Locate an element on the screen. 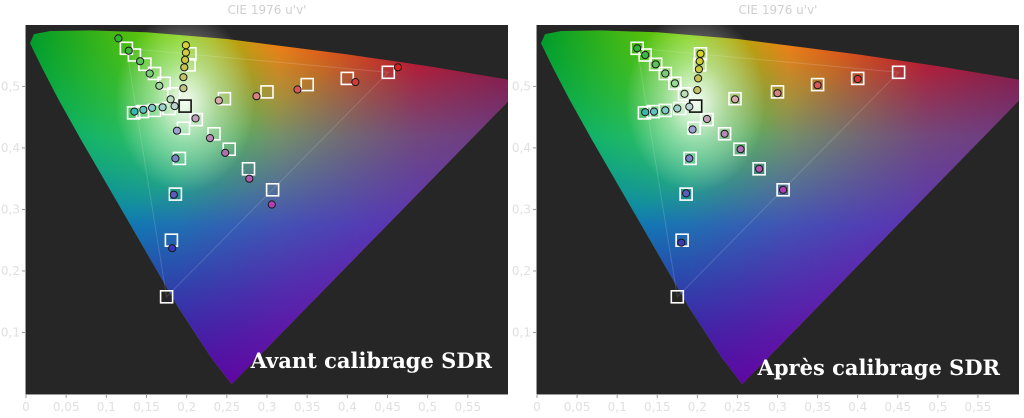 The image size is (1024, 418). x-tick-label: 0,55 is located at coordinates (467, 407).